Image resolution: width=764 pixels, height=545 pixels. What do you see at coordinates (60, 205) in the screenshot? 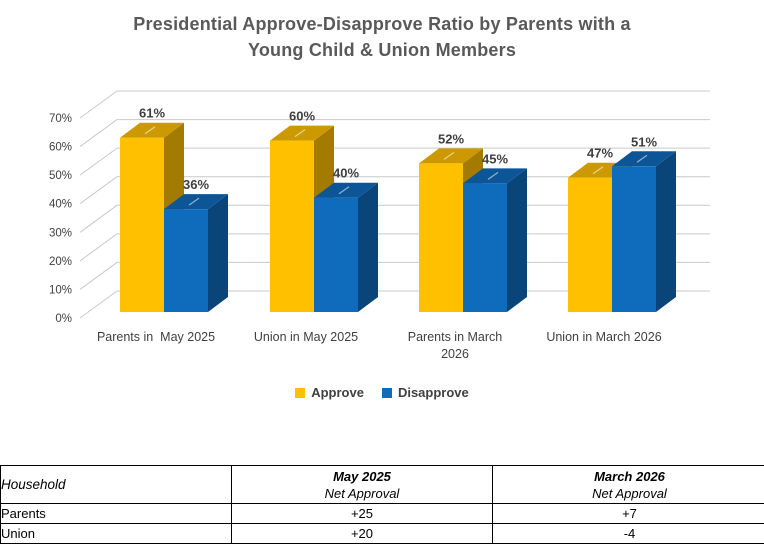
I see `y-axis-tick-label: 40%` at bounding box center [60, 205].